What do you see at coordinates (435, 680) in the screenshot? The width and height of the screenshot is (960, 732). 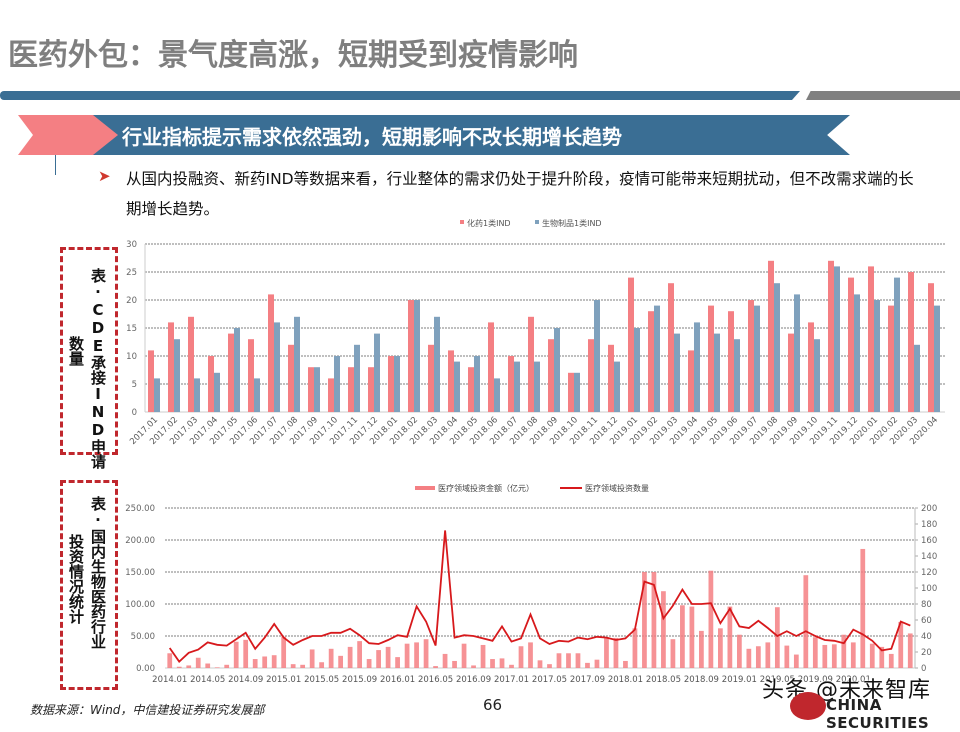 I see `svg-text: 2016.05` at bounding box center [435, 680].